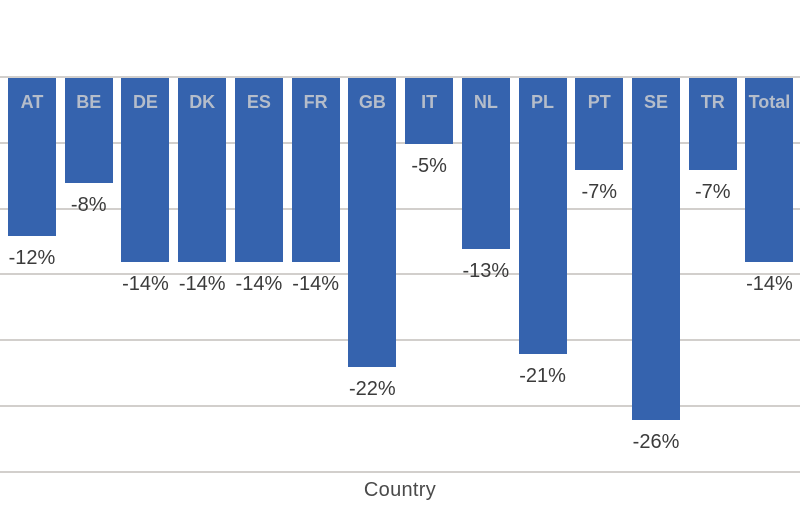 Image resolution: width=800 pixels, height=532 pixels. What do you see at coordinates (88, 205) in the screenshot?
I see `bar-value-label: -8%` at bounding box center [88, 205].